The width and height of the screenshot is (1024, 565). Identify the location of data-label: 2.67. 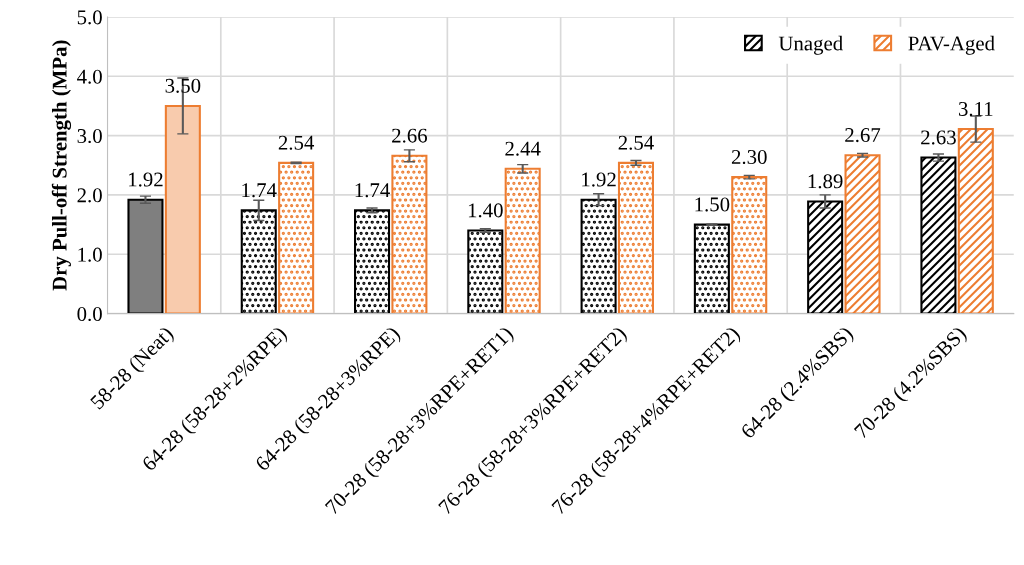
(863, 135).